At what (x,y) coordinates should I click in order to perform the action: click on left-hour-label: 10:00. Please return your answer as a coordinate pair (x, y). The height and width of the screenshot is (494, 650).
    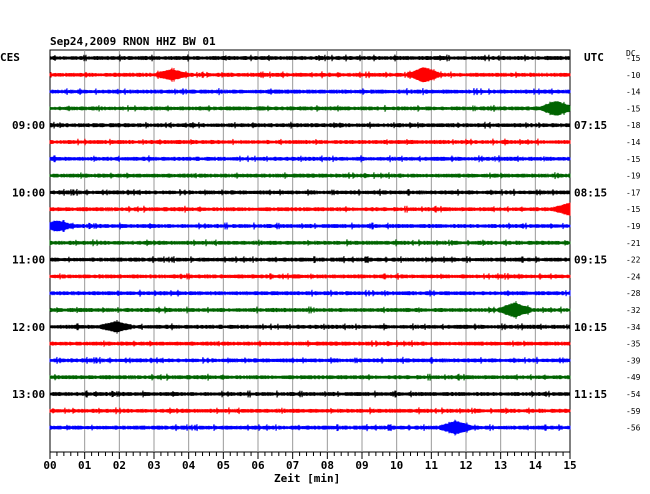
    Looking at the image, I should click on (28, 192).